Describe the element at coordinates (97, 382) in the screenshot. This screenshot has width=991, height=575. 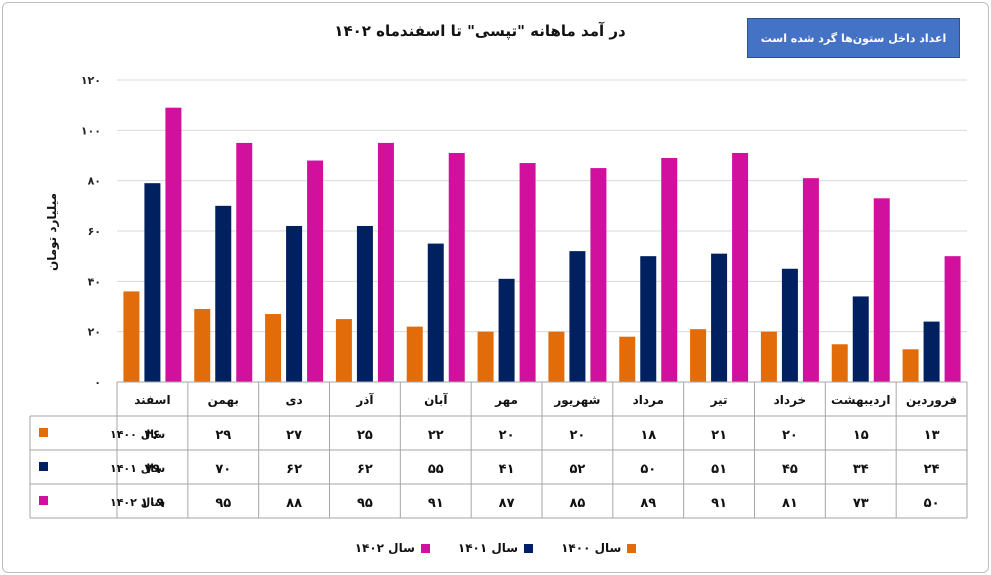
I see `y-tick-label: ۰` at that location.